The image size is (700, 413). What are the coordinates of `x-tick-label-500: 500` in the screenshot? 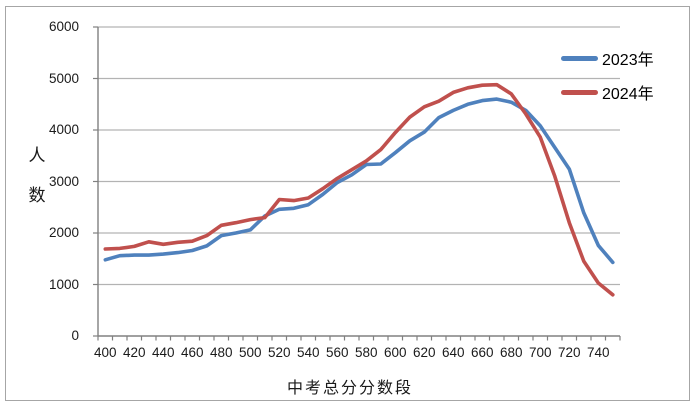 It's located at (250, 352).